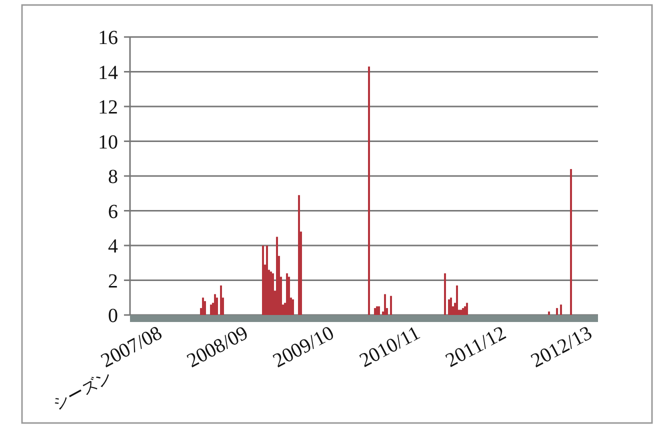  I want to click on y-tick-label: 16, so click(108, 38).